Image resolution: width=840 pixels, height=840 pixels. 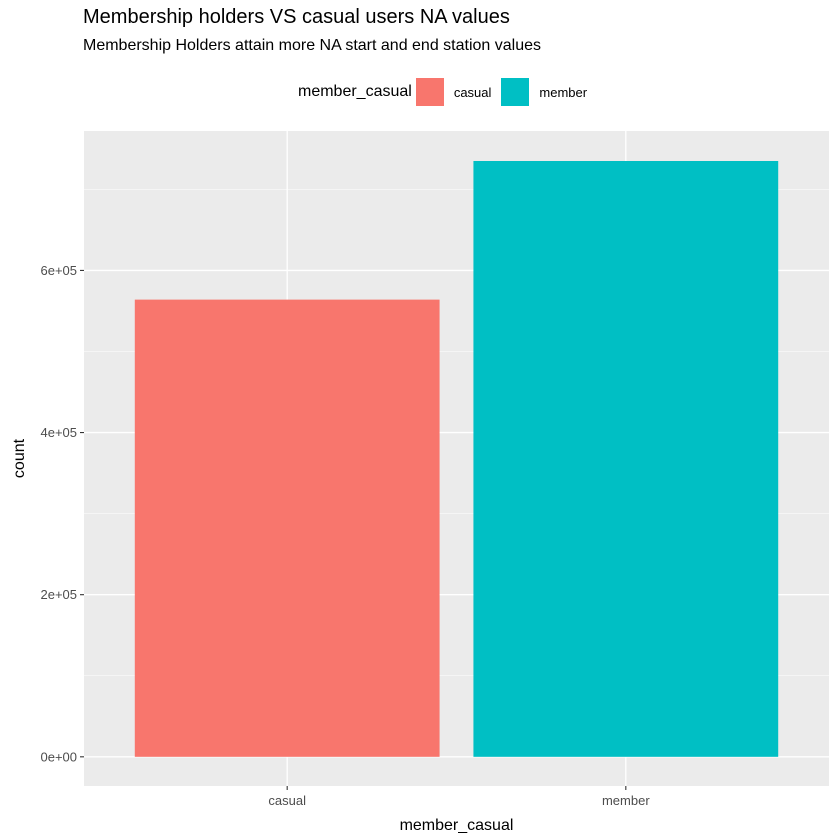 What do you see at coordinates (58, 432) in the screenshot?
I see `y-tick-label: 4e+05` at bounding box center [58, 432].